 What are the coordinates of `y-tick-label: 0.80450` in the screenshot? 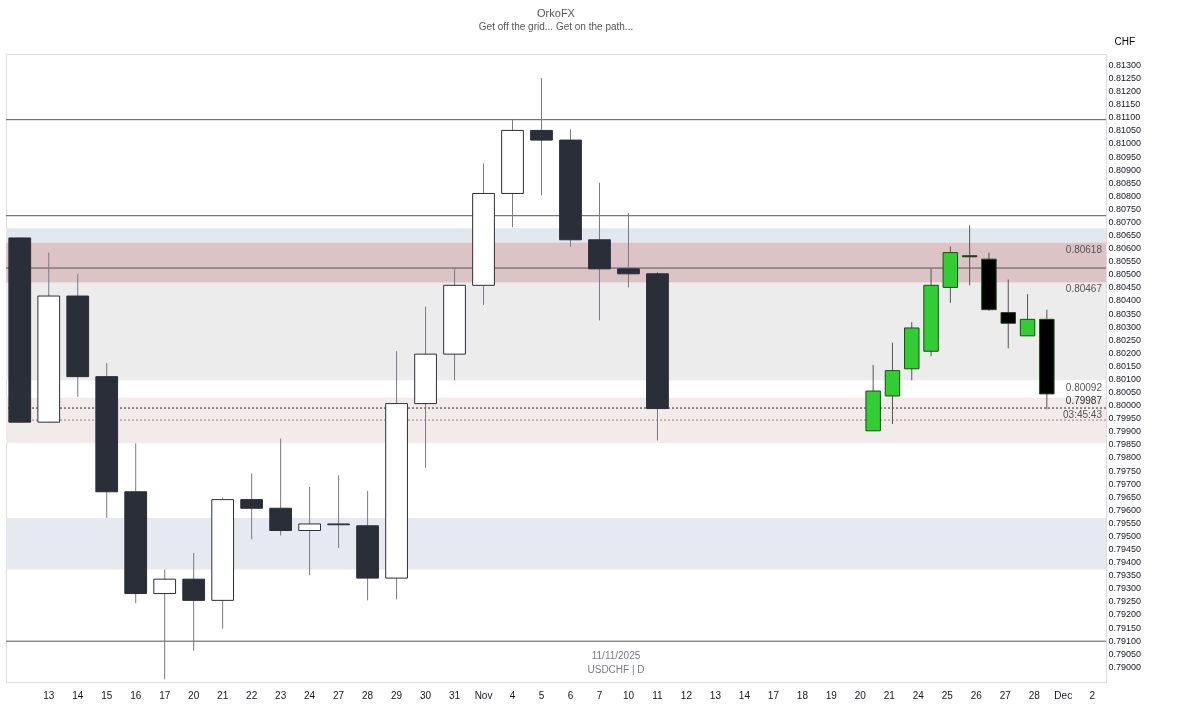 It's located at (1125, 287).